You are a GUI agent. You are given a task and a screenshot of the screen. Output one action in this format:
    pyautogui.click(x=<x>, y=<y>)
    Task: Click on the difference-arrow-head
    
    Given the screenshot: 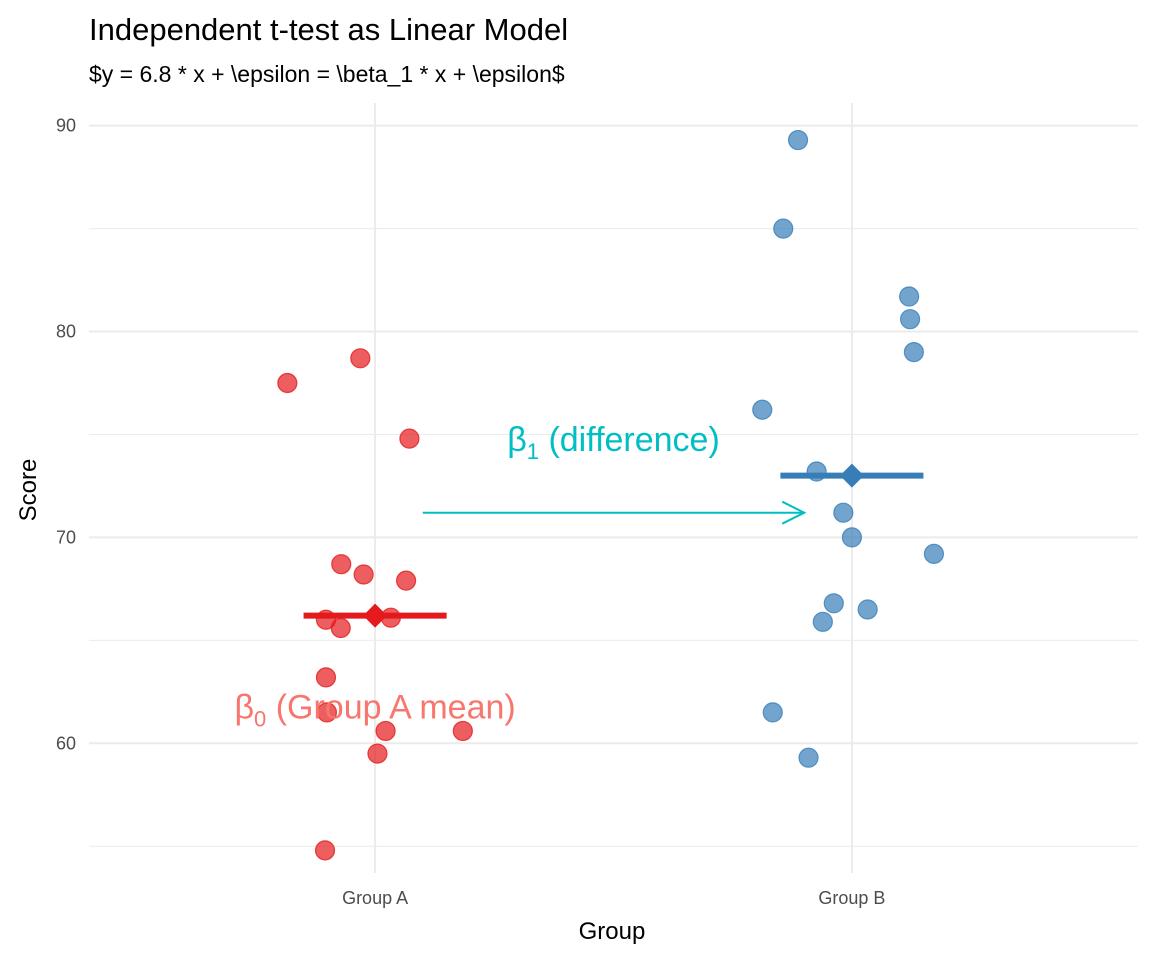 What is the action you would take?
    pyautogui.click(x=794, y=512)
    